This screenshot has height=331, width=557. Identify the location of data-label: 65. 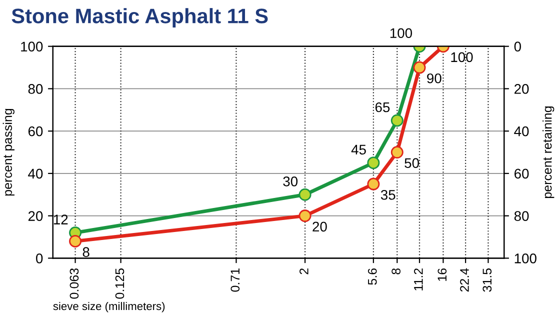
(382, 107).